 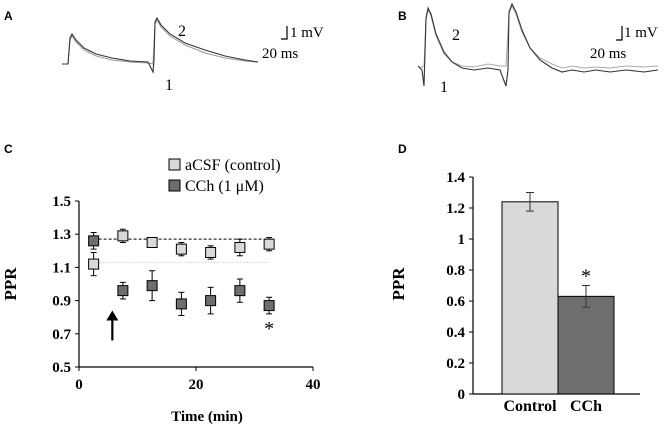 What do you see at coordinates (190, 333) in the screenshot?
I see `panel-c-annotations: *↑` at bounding box center [190, 333].